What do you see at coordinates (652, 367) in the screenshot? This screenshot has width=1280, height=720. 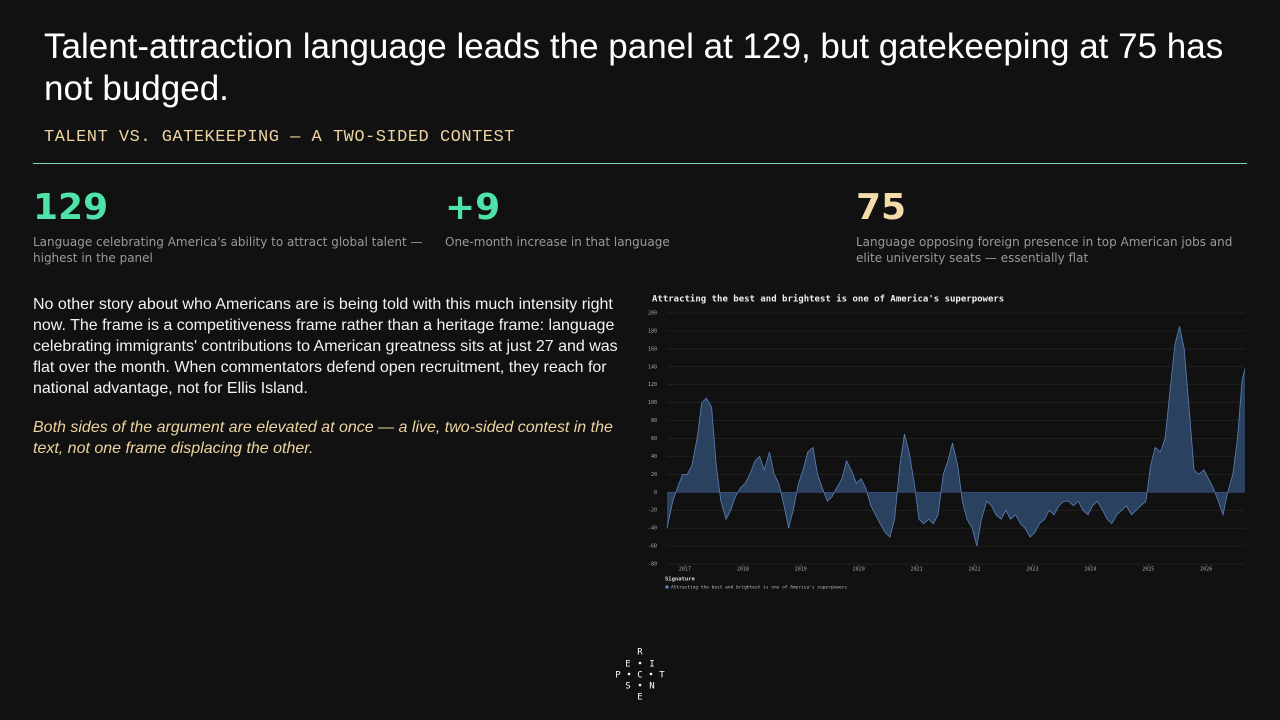 I see `y-tick-label: 140` at bounding box center [652, 367].